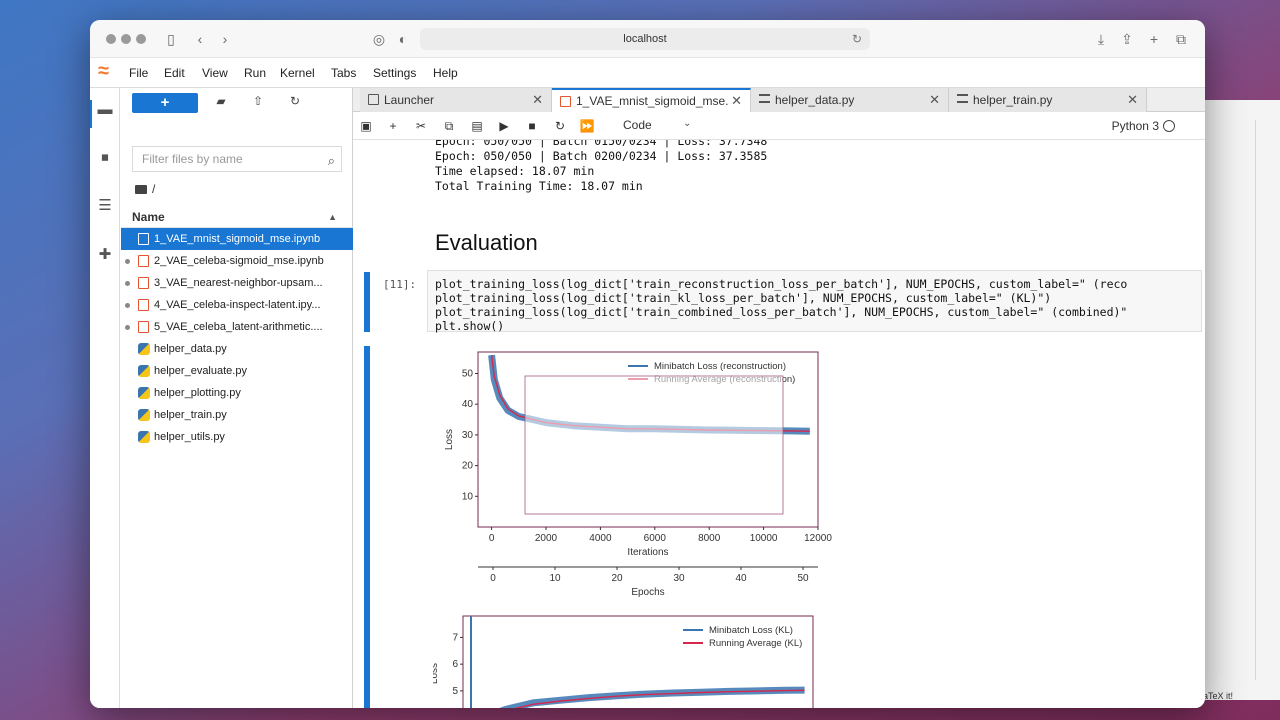  Describe the element at coordinates (366, 126) in the screenshot. I see `save-icon: ▣` at that location.